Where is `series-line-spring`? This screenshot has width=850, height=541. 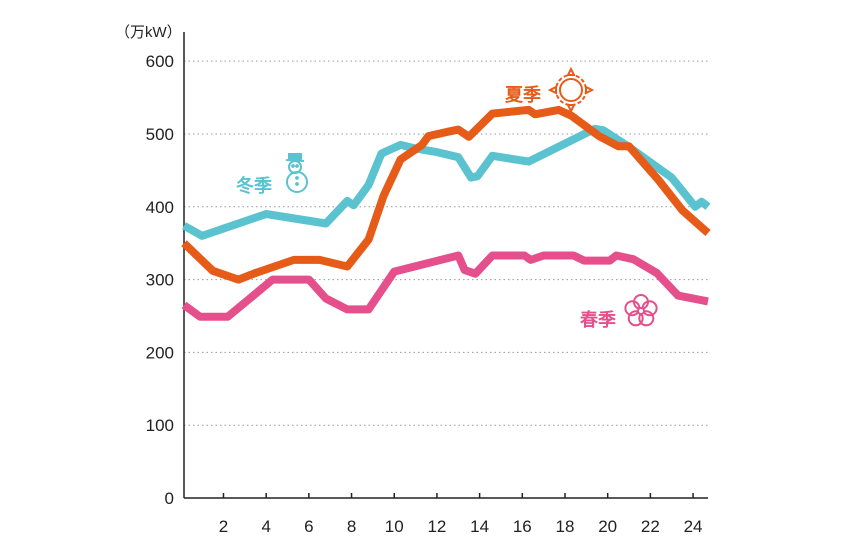
series-line-spring is located at coordinates (445, 286).